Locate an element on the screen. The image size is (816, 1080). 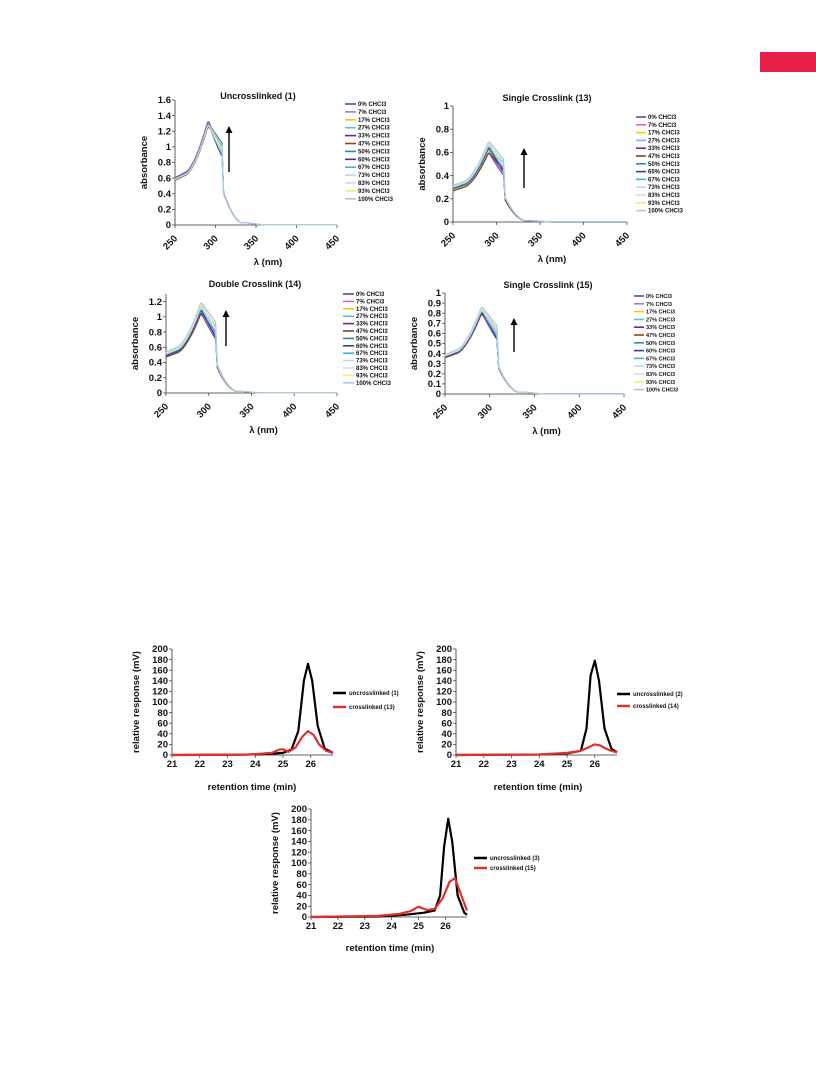
chart1-legend-label: 7% CHCl3 is located at coordinates (662, 126).